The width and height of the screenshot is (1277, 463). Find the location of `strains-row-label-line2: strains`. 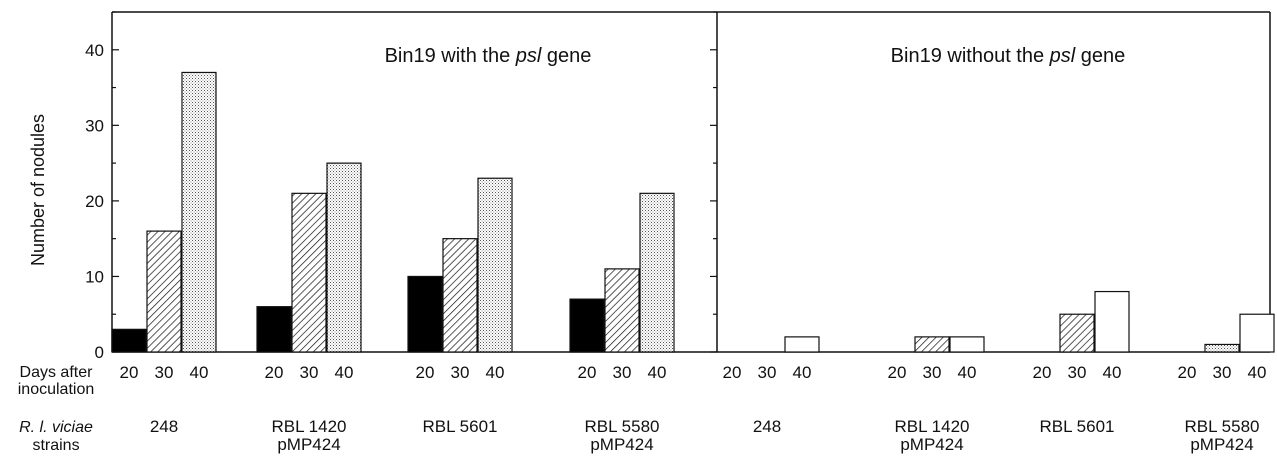

strains-row-label-line2: strains is located at coordinates (55, 445).